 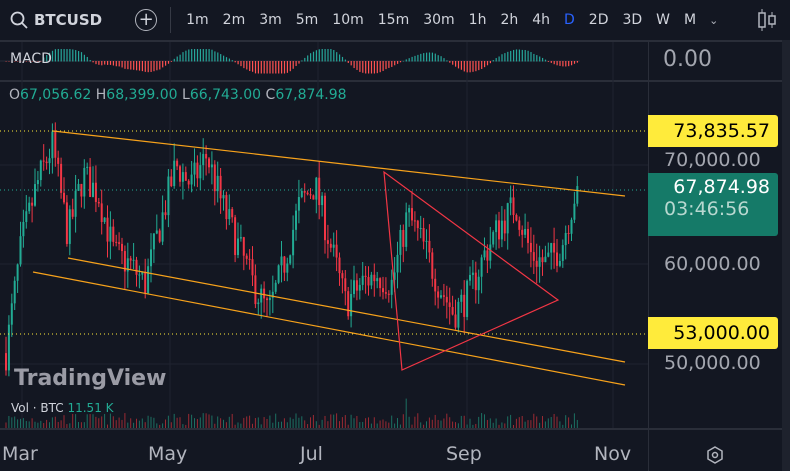 I want to click on chevron-down-icon: ⌄, so click(x=714, y=20).